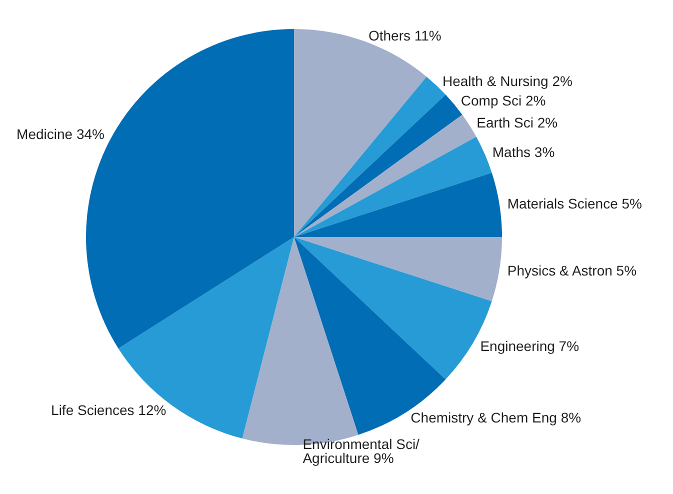 This screenshot has width=673, height=494. Describe the element at coordinates (60, 134) in the screenshot. I see `slice-label: Medicine 34%` at that location.